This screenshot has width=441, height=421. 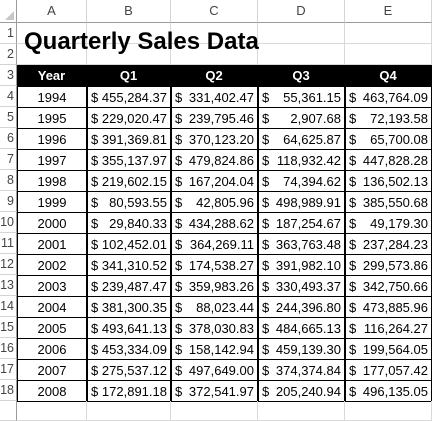 I want to click on sales-cell-q1: $ 29,840.33, so click(x=129, y=223).